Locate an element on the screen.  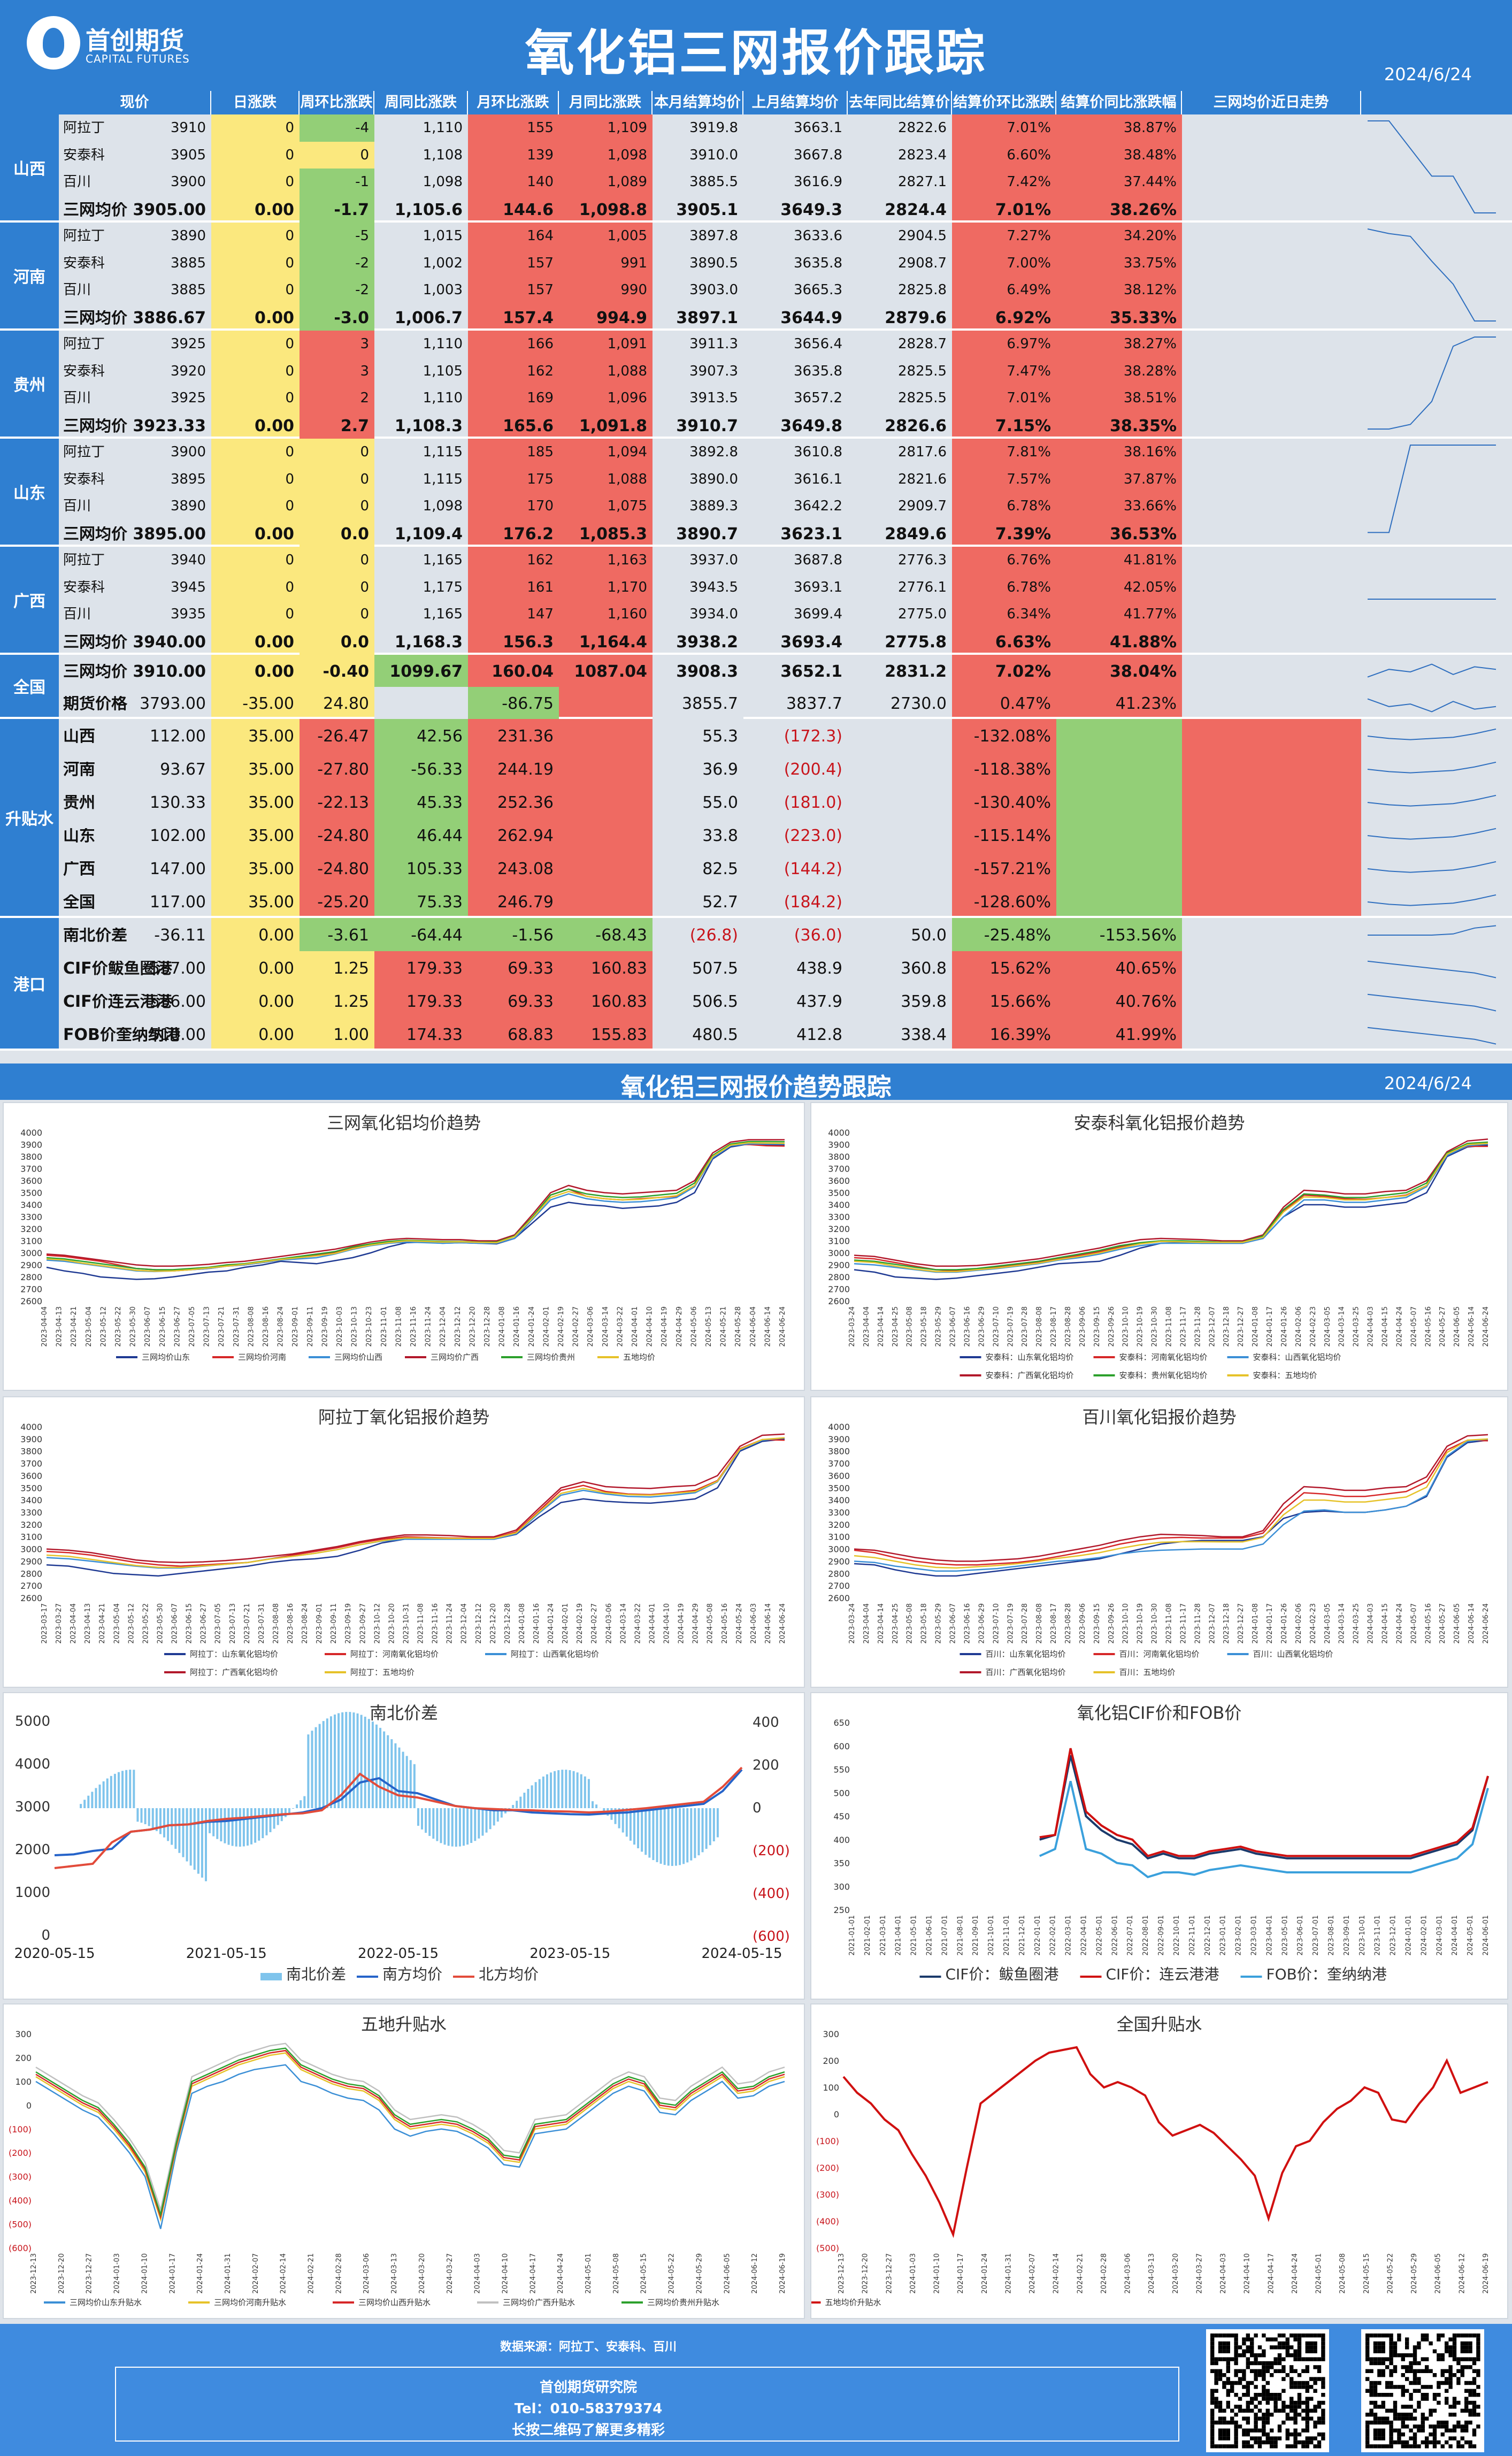
x-tick-label: 2024-03-27 is located at coordinates (1199, 2273).